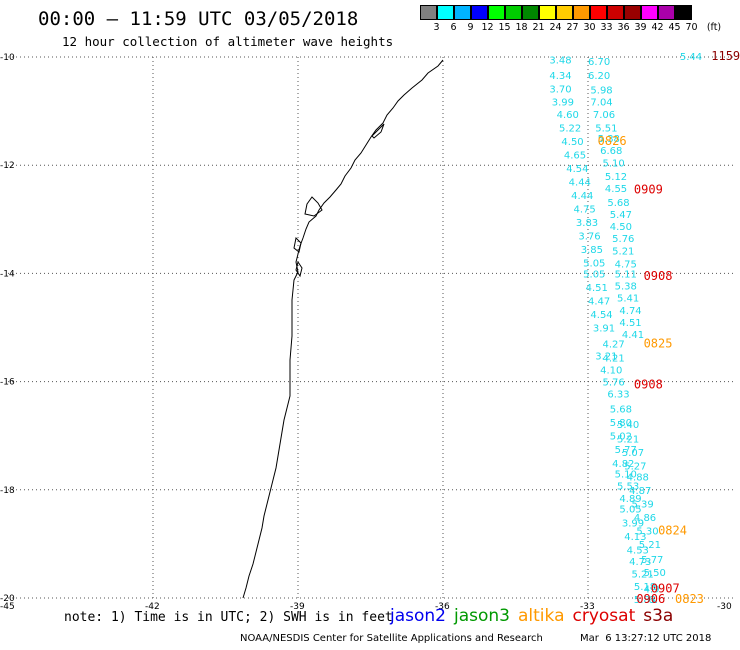  I want to click on scale-label: 33, so click(606, 27).